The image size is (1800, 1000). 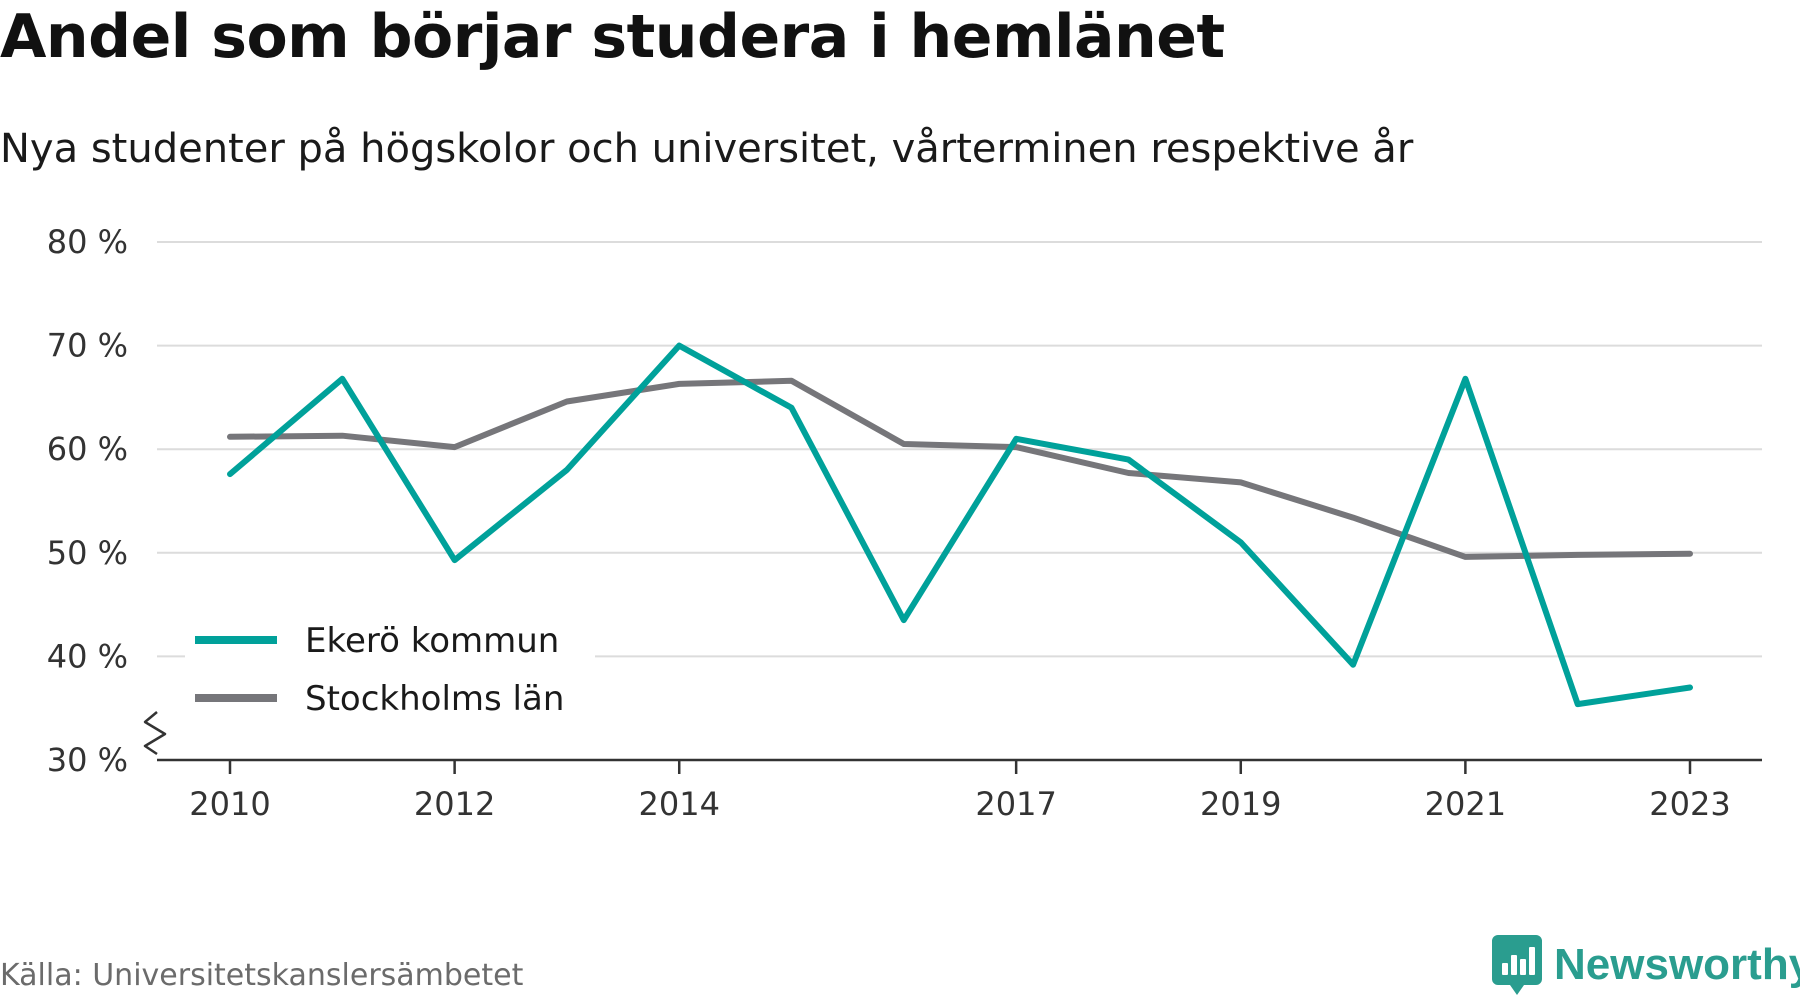 I want to click on y-tick-label: 70 %, so click(x=87, y=346).